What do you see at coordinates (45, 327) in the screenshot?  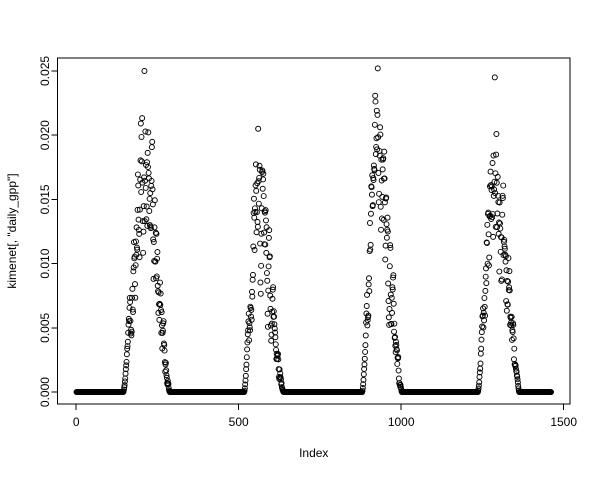 I see `y-tick-label: 0.005` at bounding box center [45, 327].